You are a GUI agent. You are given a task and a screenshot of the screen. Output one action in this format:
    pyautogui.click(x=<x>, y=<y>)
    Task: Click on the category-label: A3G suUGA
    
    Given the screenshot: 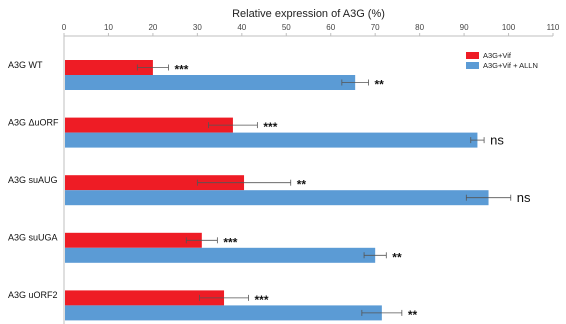 What is the action you would take?
    pyautogui.click(x=33, y=238)
    